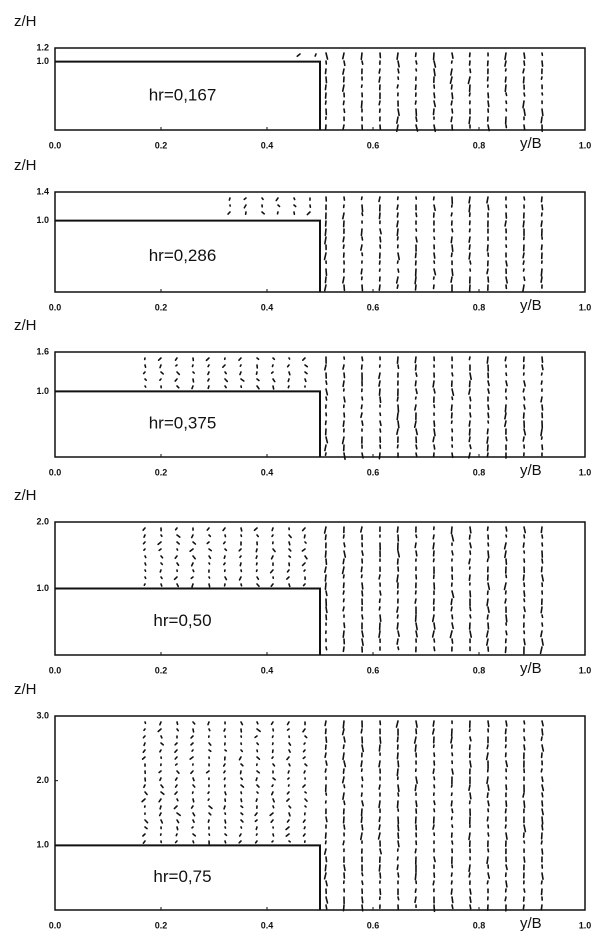 This screenshot has width=602, height=934. What do you see at coordinates (25, 495) in the screenshot?
I see `y-axis-label: z/H` at bounding box center [25, 495].